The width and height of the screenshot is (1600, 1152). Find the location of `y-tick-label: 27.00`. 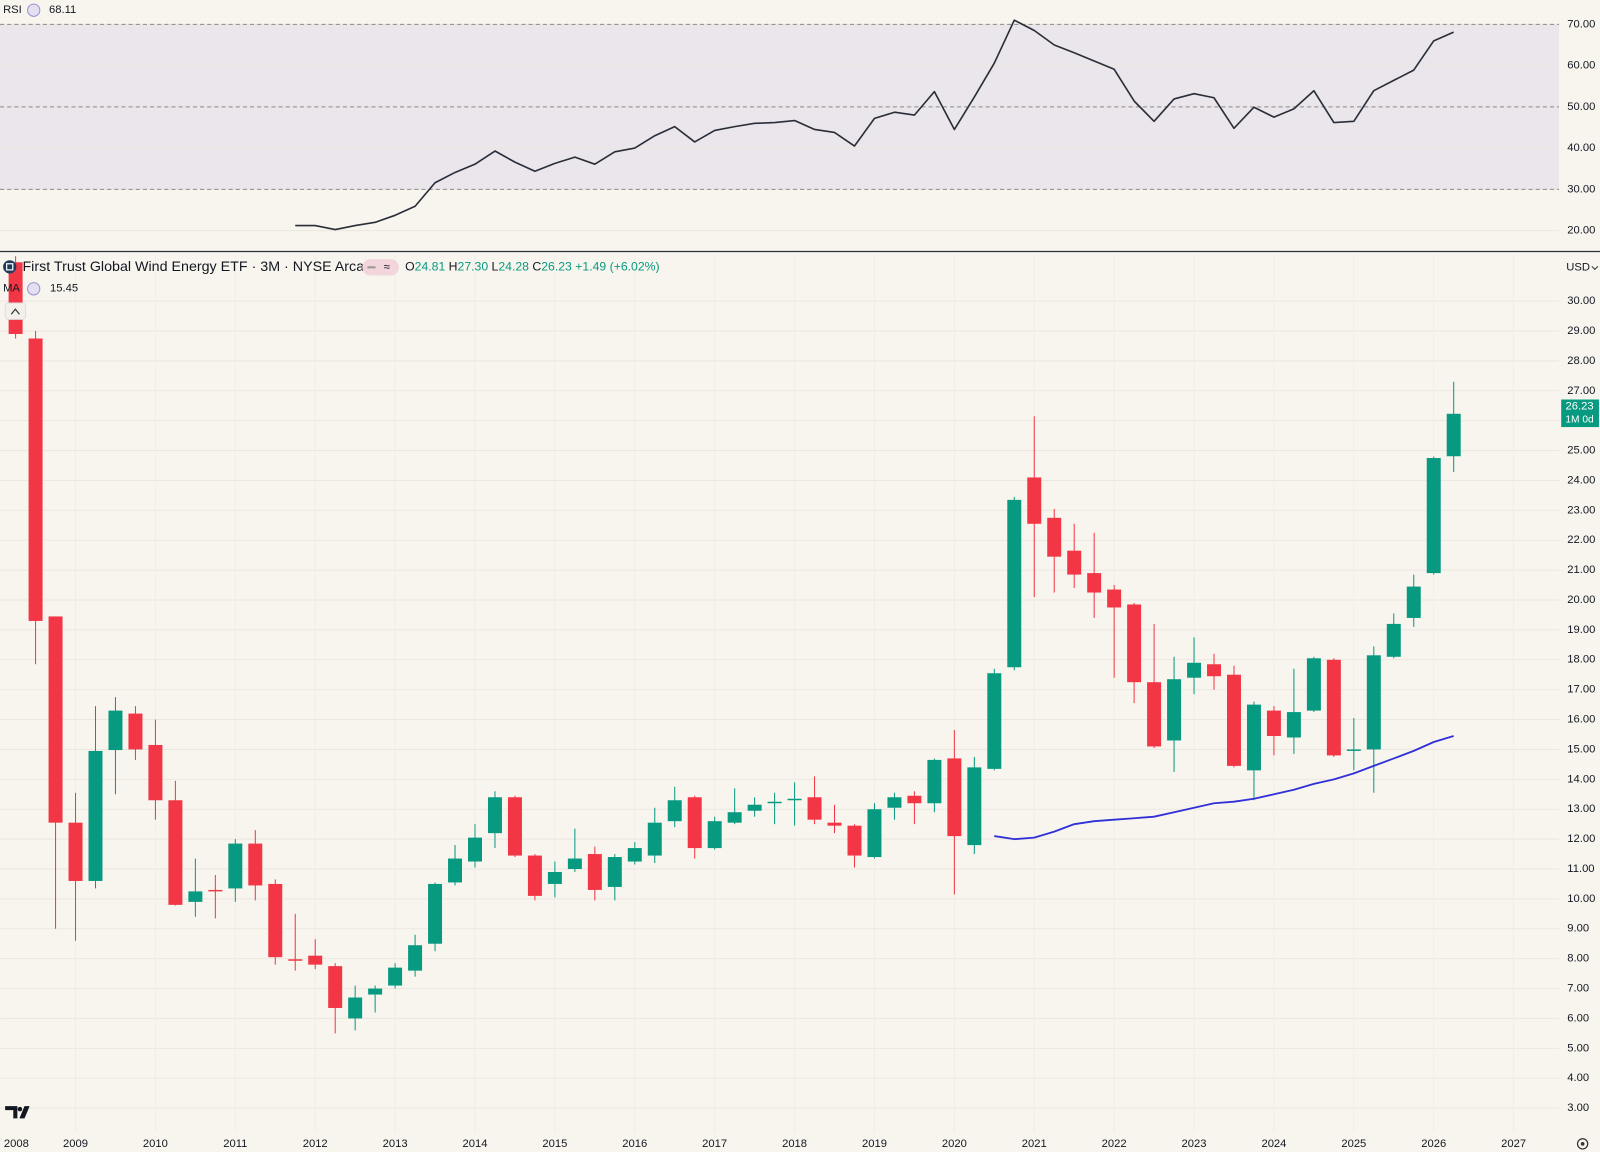

y-tick-label: 27.00 is located at coordinates (1581, 391).